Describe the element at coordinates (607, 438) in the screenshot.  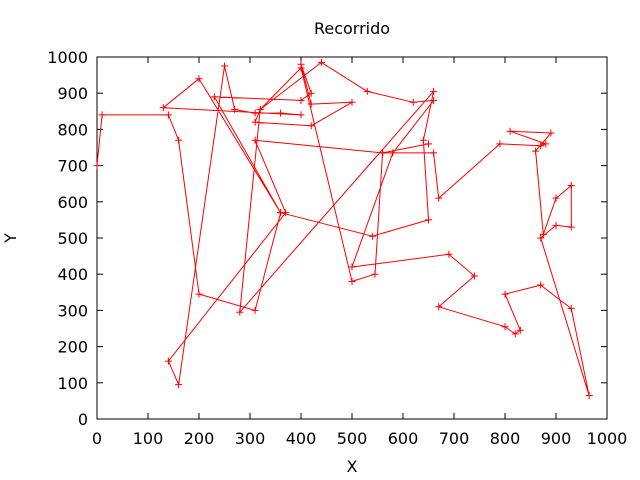
I see `x-tick-label: 1000` at that location.